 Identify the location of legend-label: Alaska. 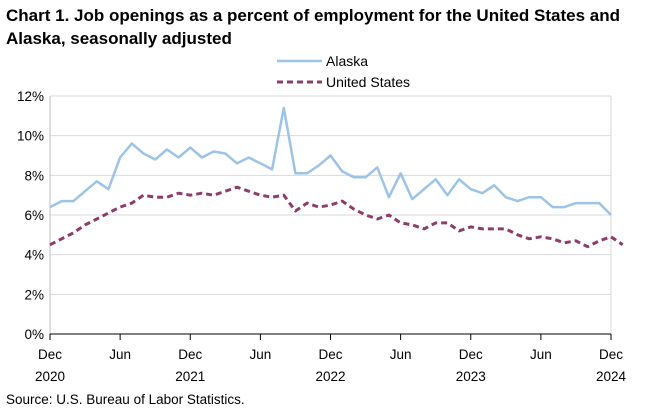
(347, 61).